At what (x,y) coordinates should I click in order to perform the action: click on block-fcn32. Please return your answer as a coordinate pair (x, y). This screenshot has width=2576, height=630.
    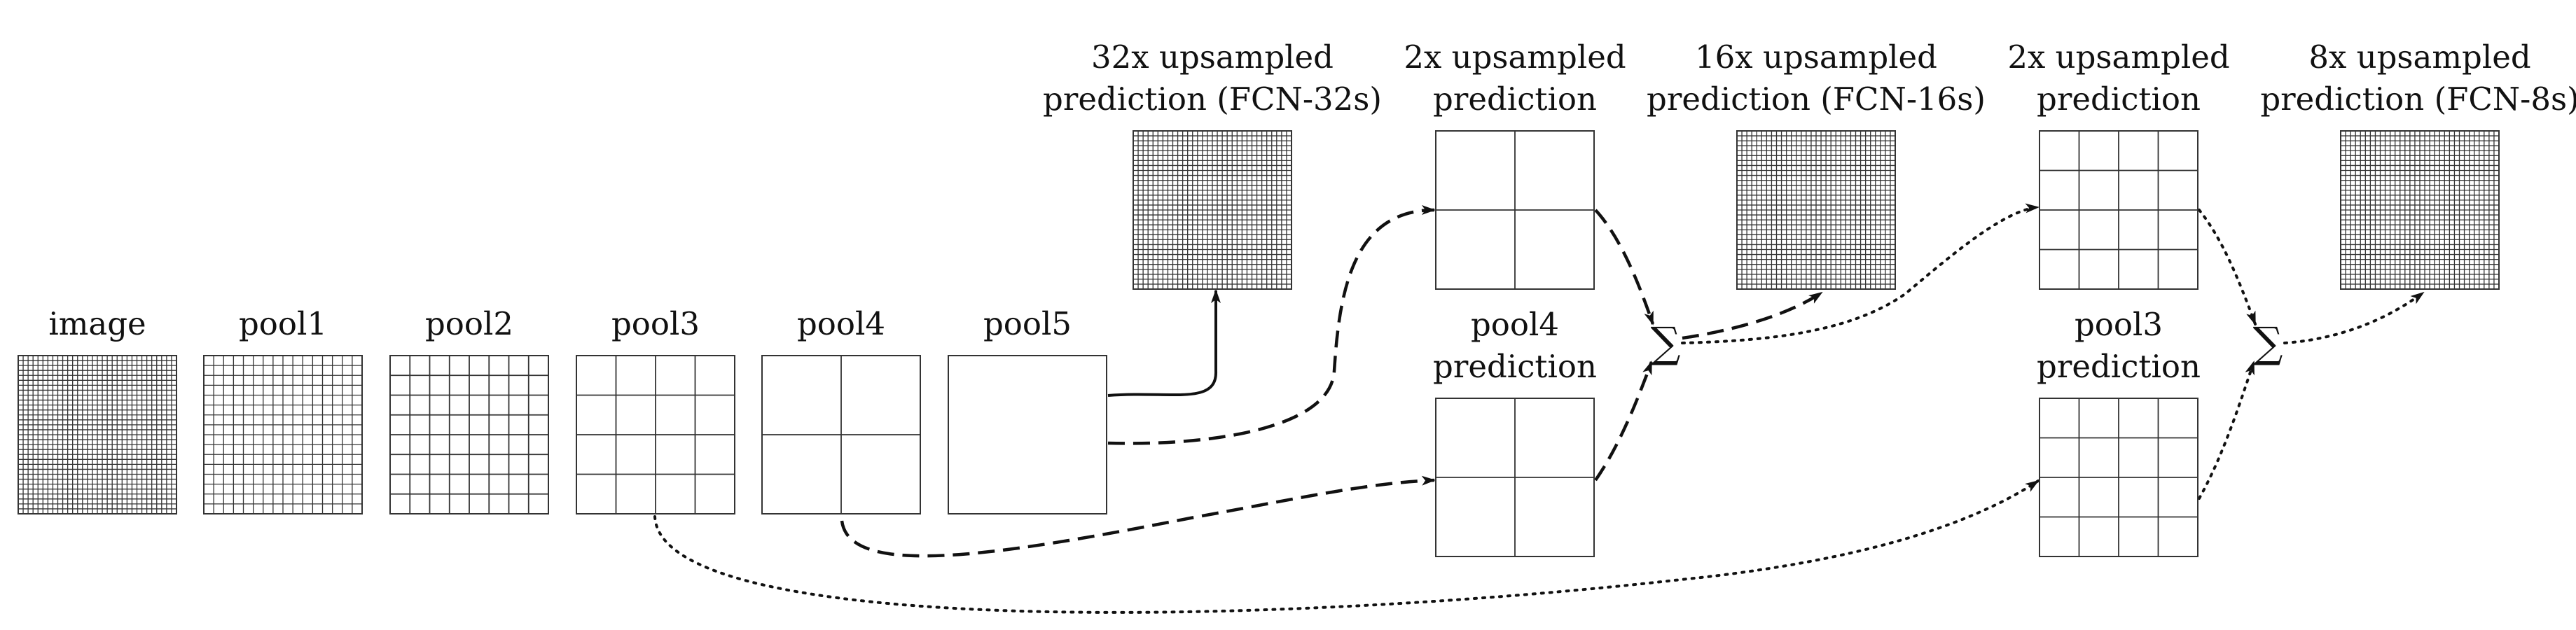
    Looking at the image, I should click on (1212, 210).